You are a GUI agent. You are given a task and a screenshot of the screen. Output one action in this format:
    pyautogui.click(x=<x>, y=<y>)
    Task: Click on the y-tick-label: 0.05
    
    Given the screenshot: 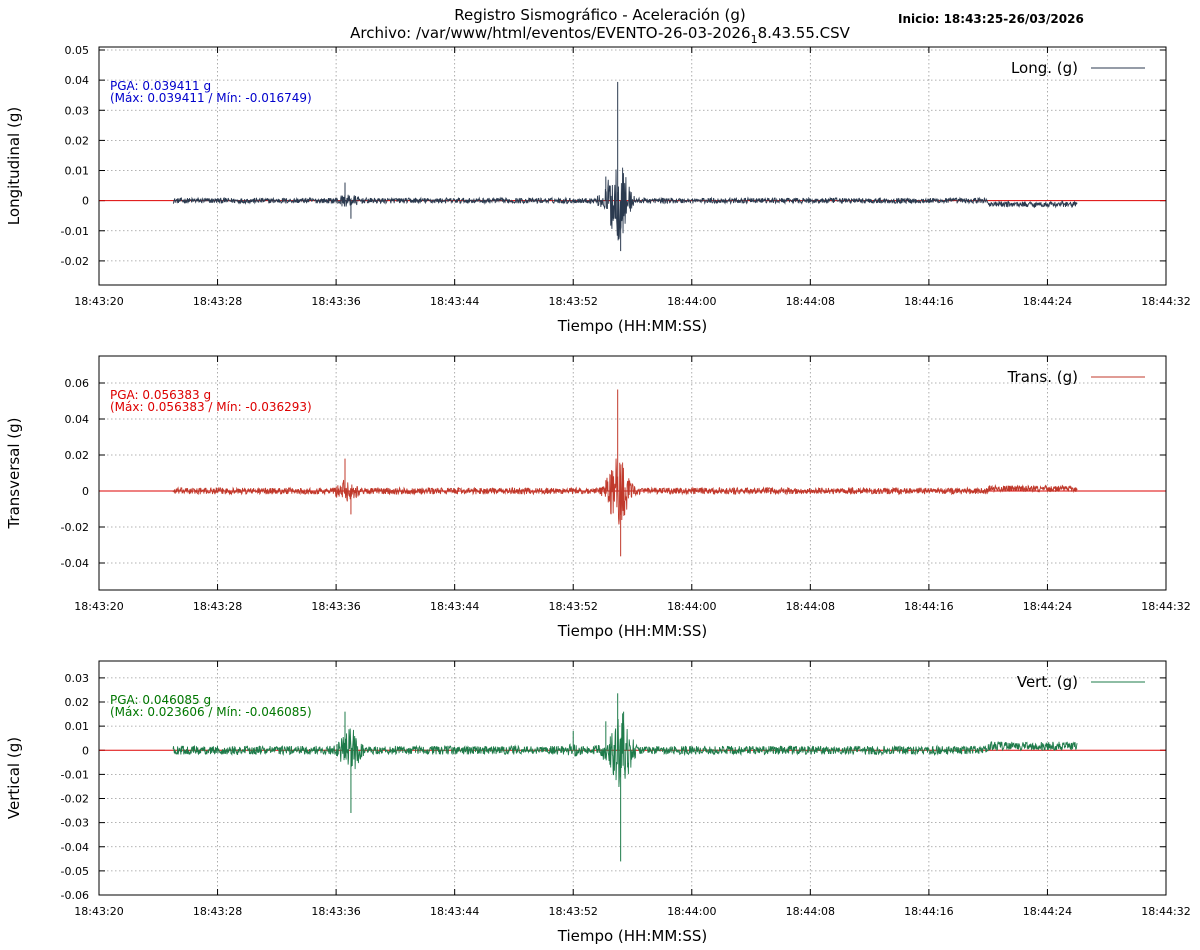 What is the action you would take?
    pyautogui.click(x=77, y=50)
    